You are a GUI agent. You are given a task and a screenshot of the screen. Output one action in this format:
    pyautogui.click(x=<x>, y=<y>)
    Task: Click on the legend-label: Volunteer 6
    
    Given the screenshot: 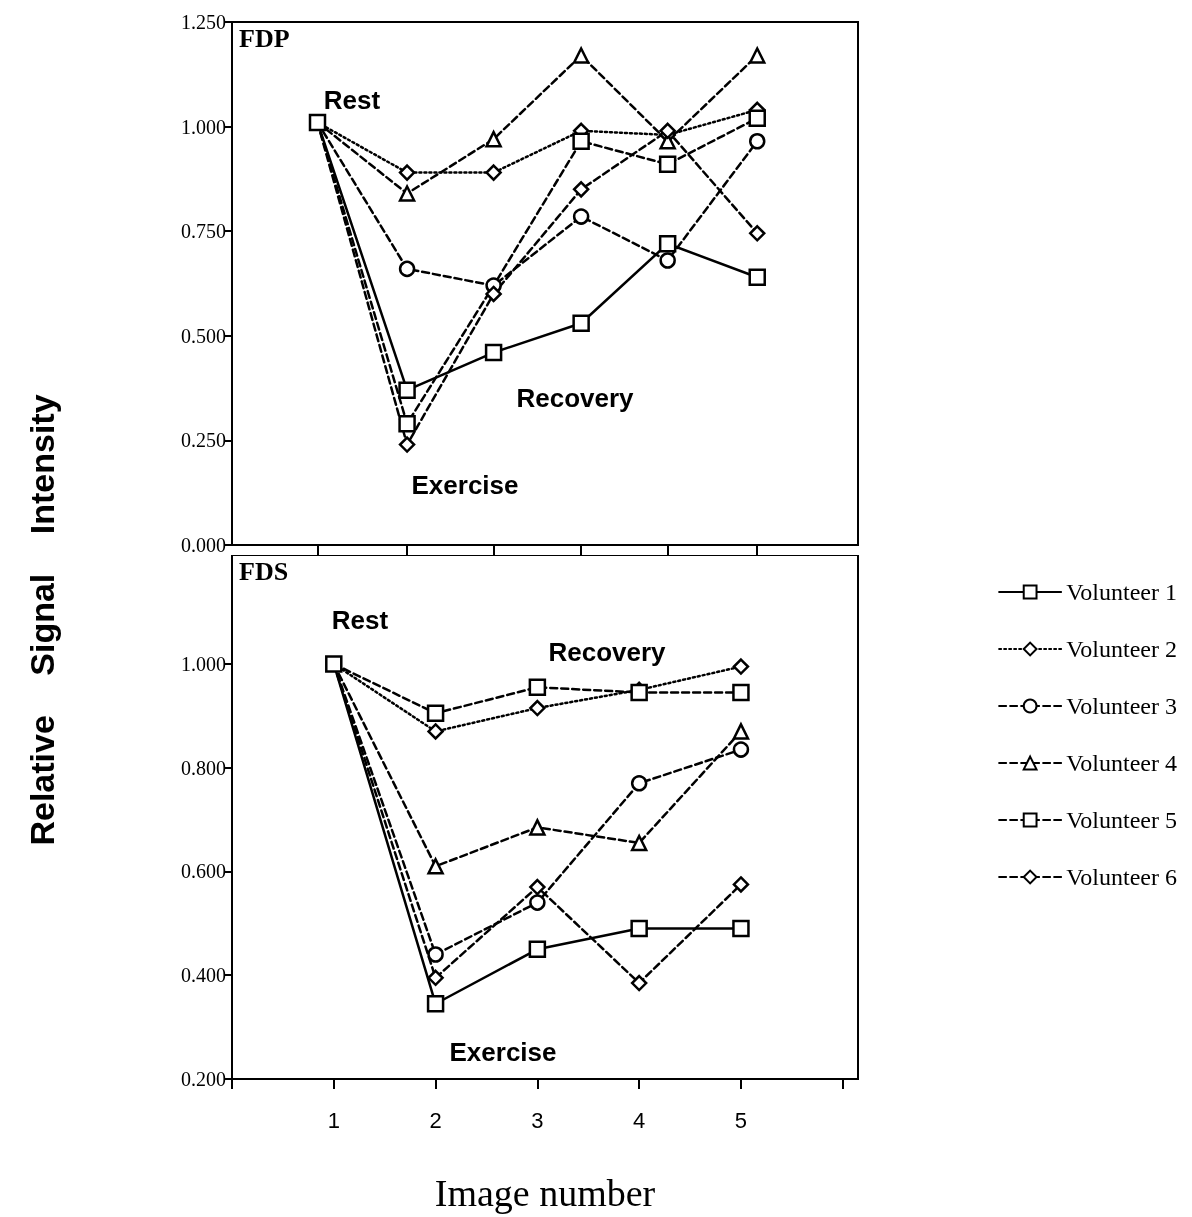 What is the action you would take?
    pyautogui.click(x=1121, y=877)
    